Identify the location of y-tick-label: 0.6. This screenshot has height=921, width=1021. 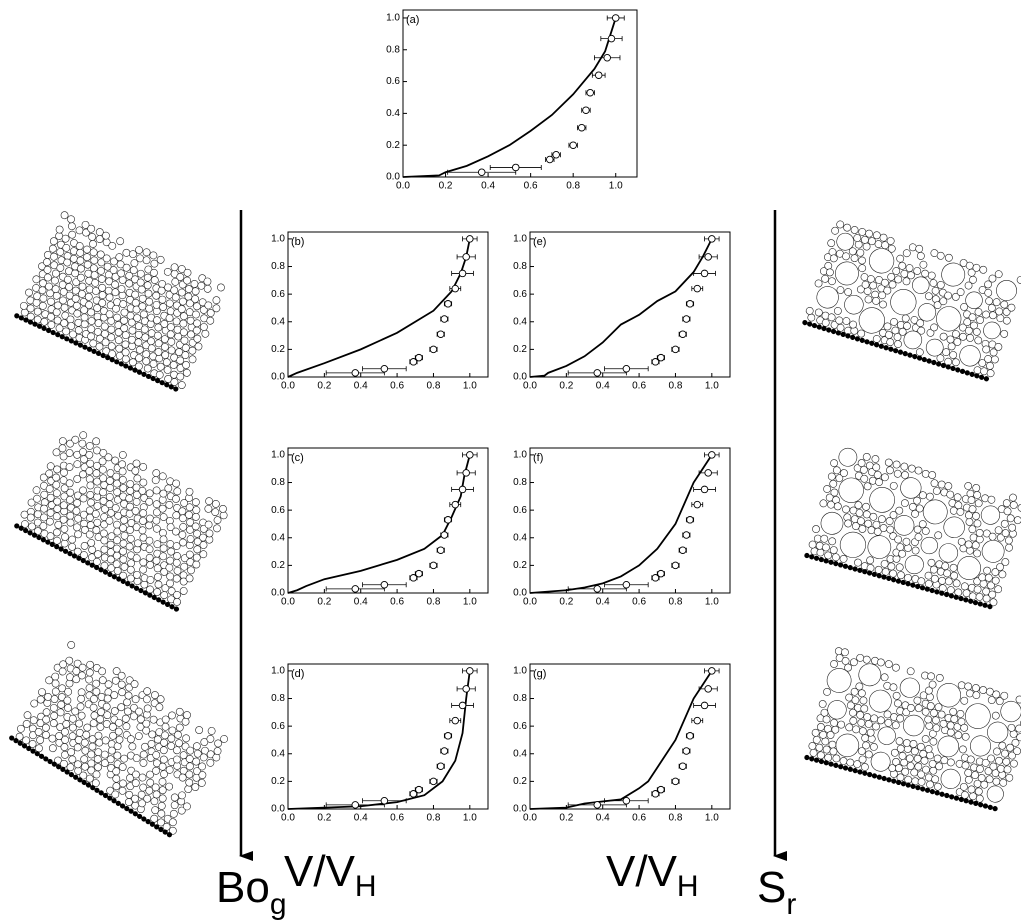
(520, 510).